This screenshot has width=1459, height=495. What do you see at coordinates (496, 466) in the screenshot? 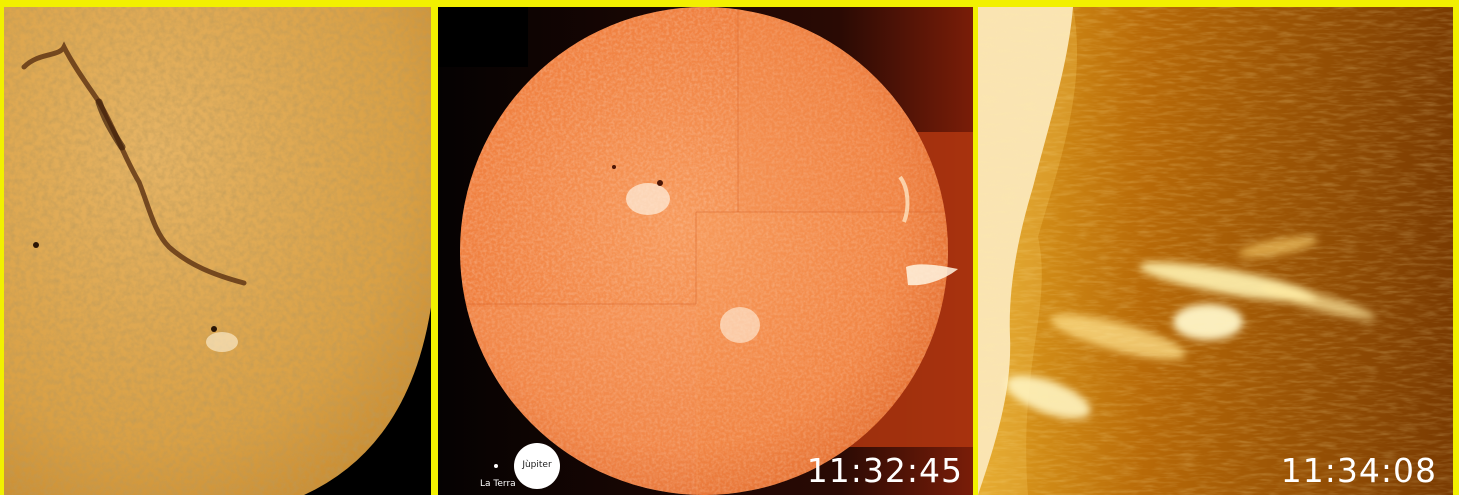
I see `earth-scale-dot` at bounding box center [496, 466].